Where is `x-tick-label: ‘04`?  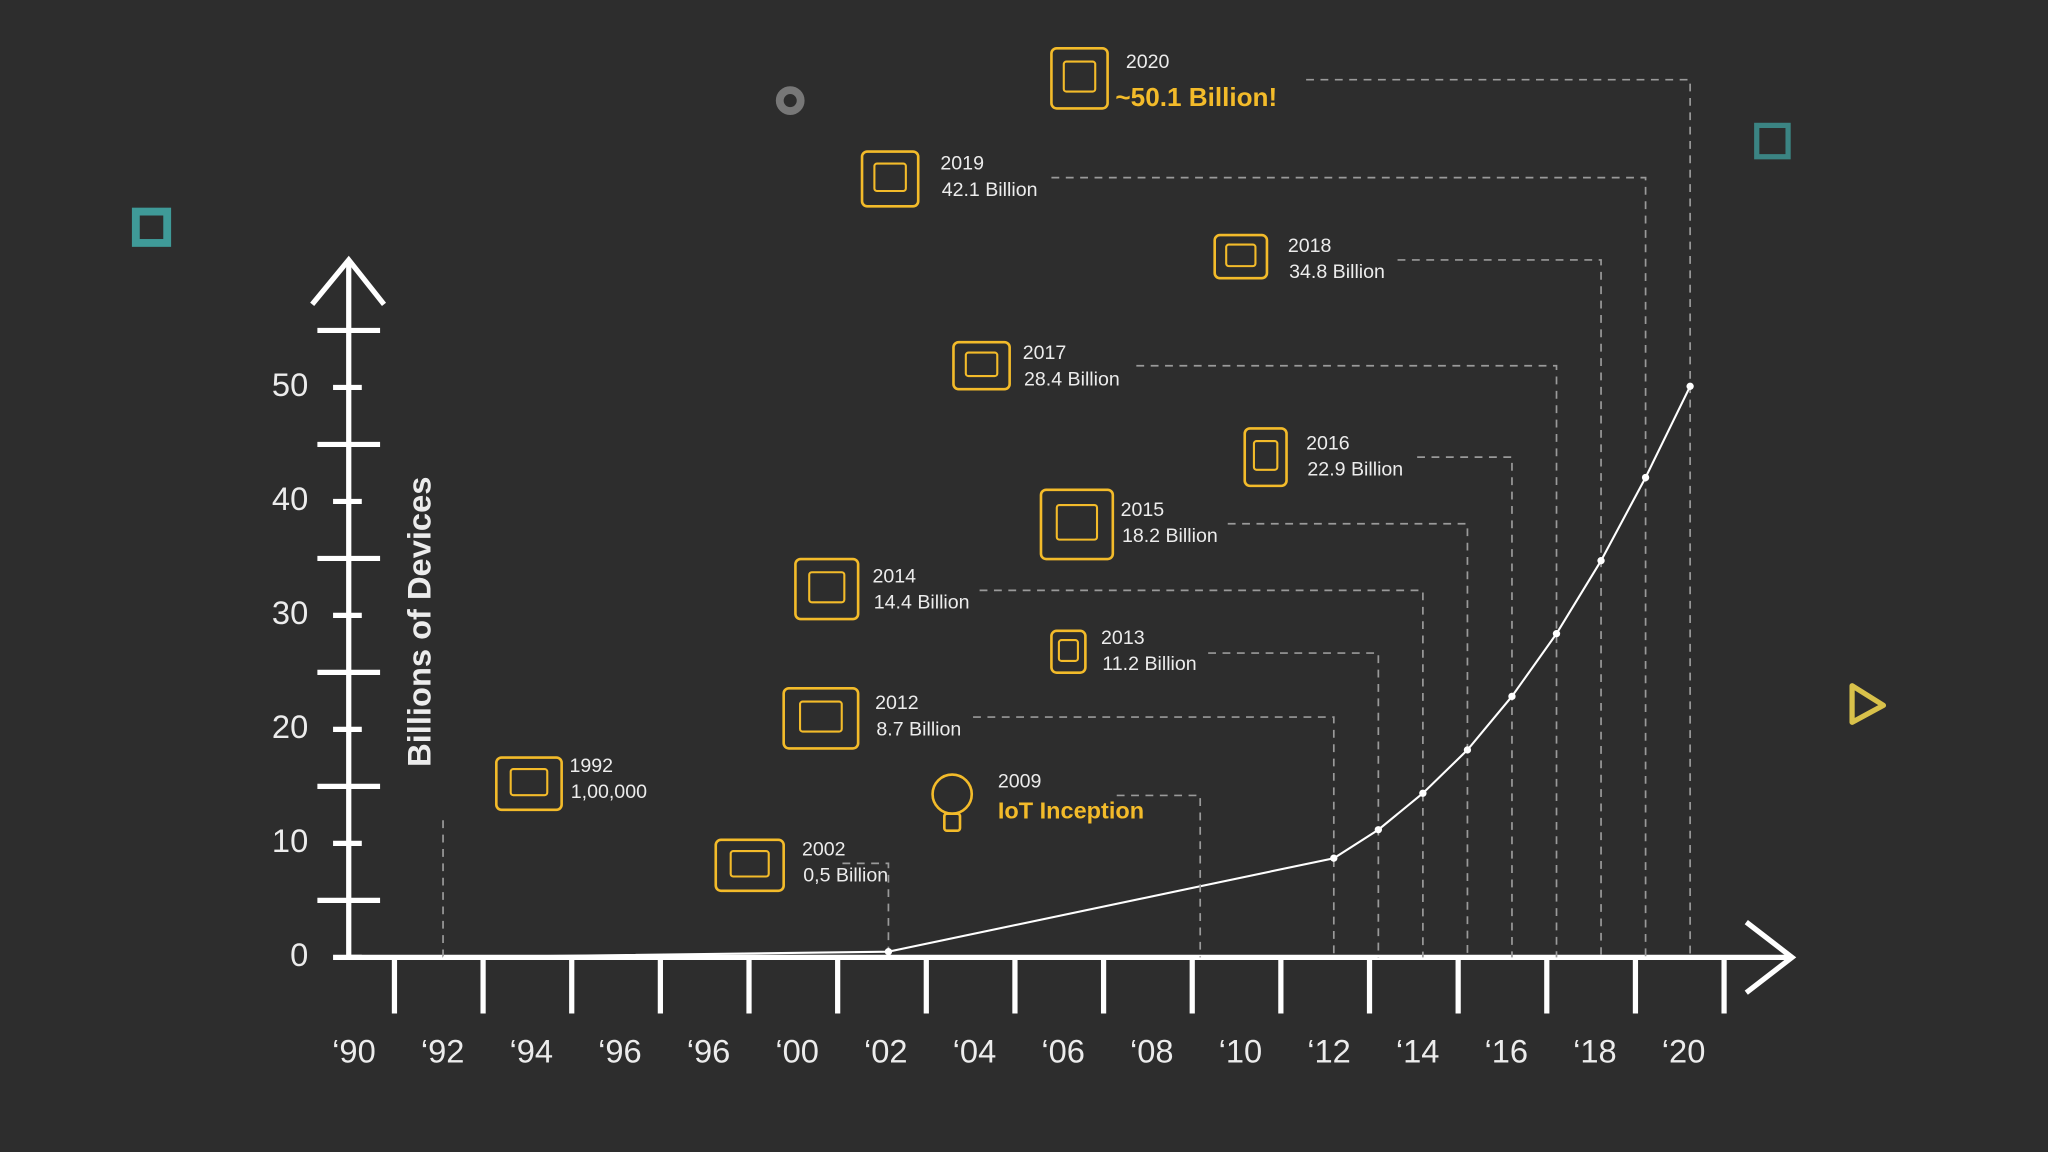
x-tick-label: ‘04 is located at coordinates (975, 1051).